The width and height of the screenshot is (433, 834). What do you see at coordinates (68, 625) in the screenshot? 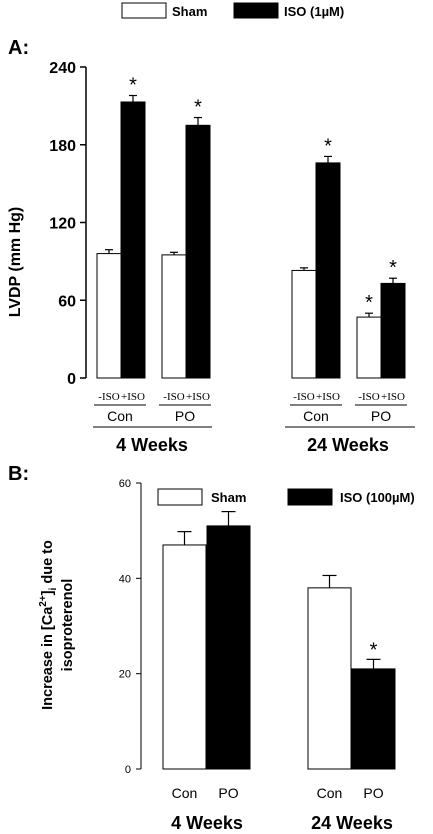
I see `y-label-line2: isoproterenol` at bounding box center [68, 625].